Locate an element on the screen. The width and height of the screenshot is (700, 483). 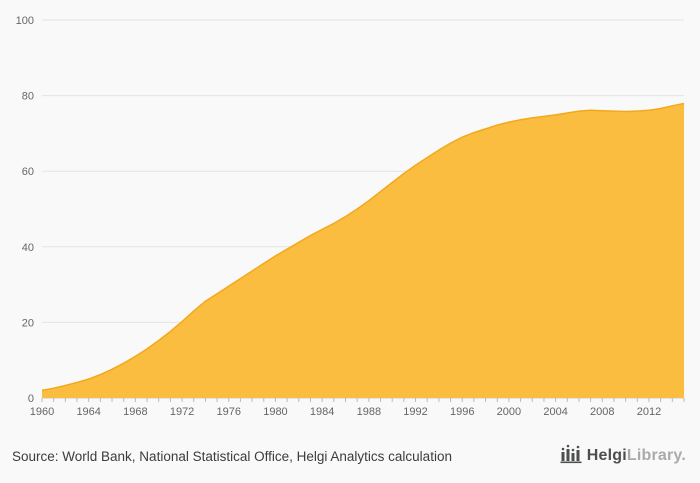
svg-text: 100 is located at coordinates (25, 21).